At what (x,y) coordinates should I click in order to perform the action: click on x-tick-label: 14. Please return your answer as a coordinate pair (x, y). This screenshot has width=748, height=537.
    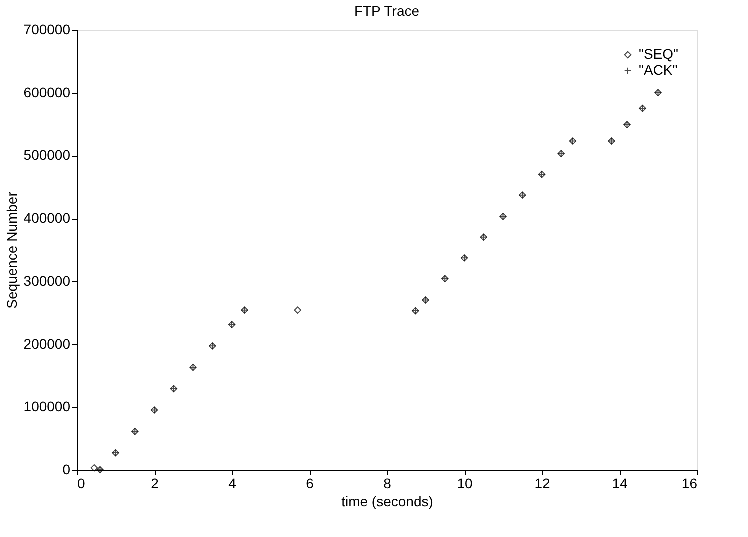
    Looking at the image, I should click on (620, 484).